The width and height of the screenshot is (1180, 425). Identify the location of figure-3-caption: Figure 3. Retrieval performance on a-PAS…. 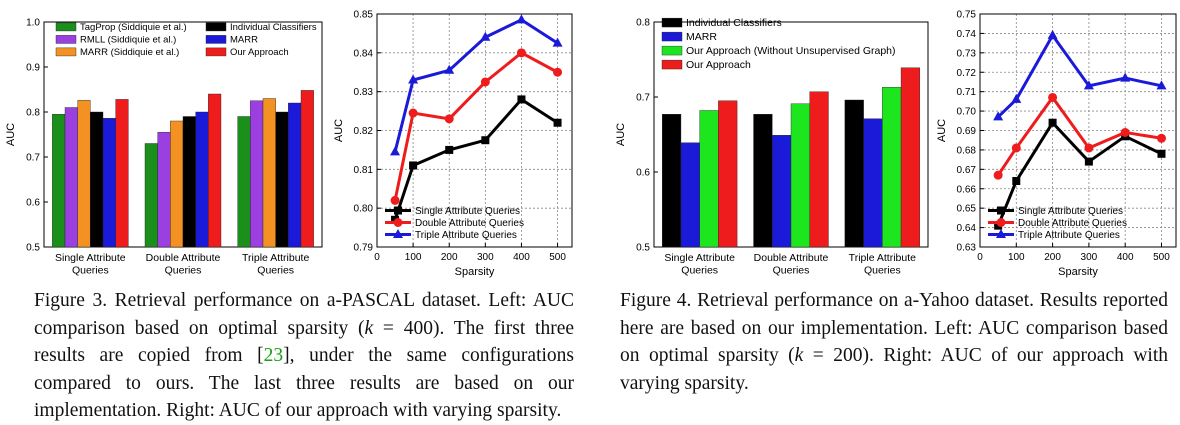
(304, 356).